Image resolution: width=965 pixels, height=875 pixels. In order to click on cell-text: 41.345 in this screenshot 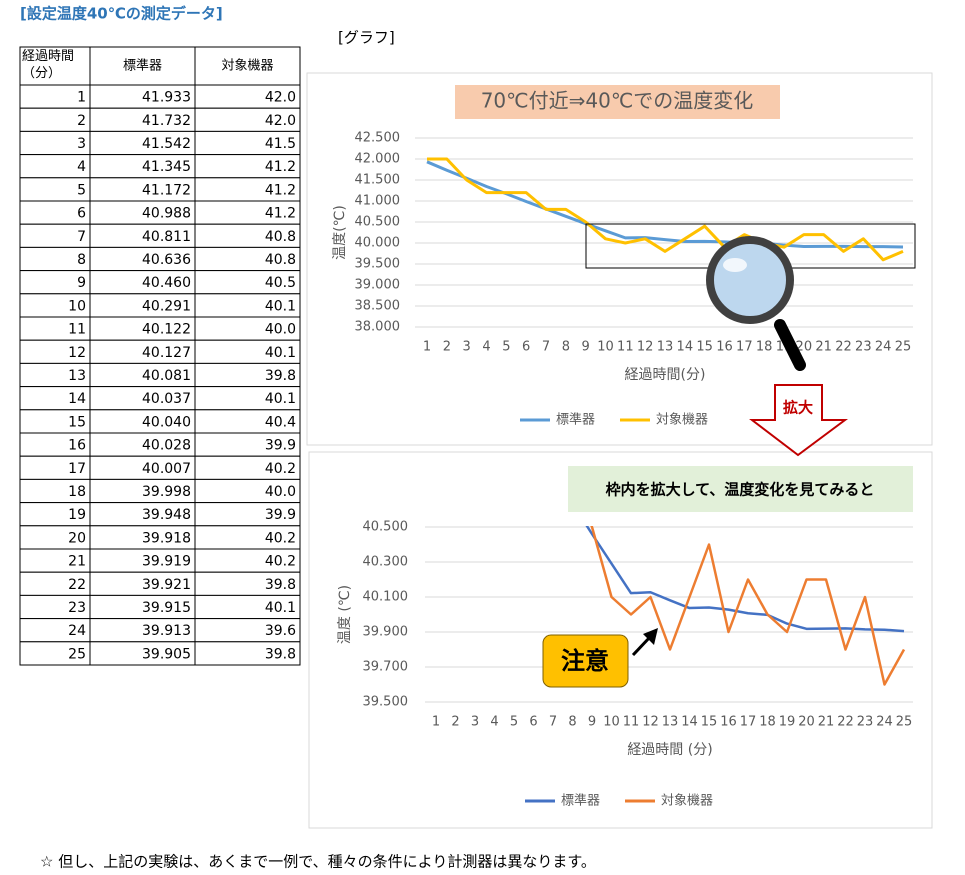, I will do `click(166, 167)`.